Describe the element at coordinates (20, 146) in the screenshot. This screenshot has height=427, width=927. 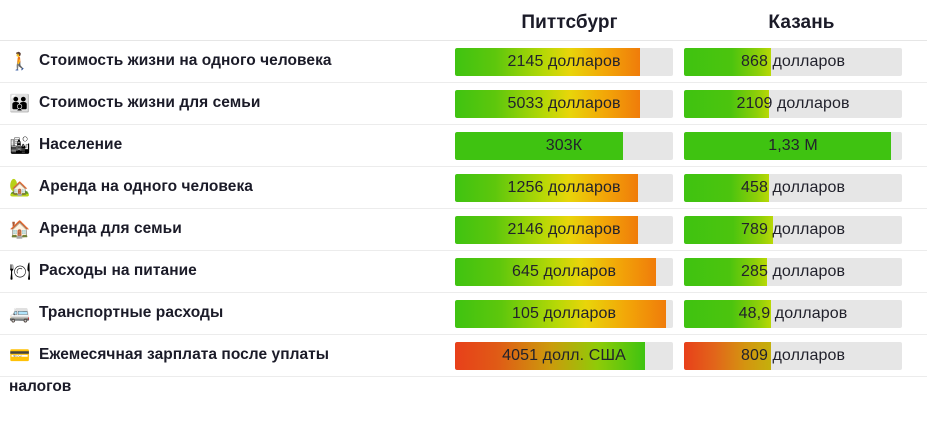
I see `cityscape-icon: 🏙` at that location.